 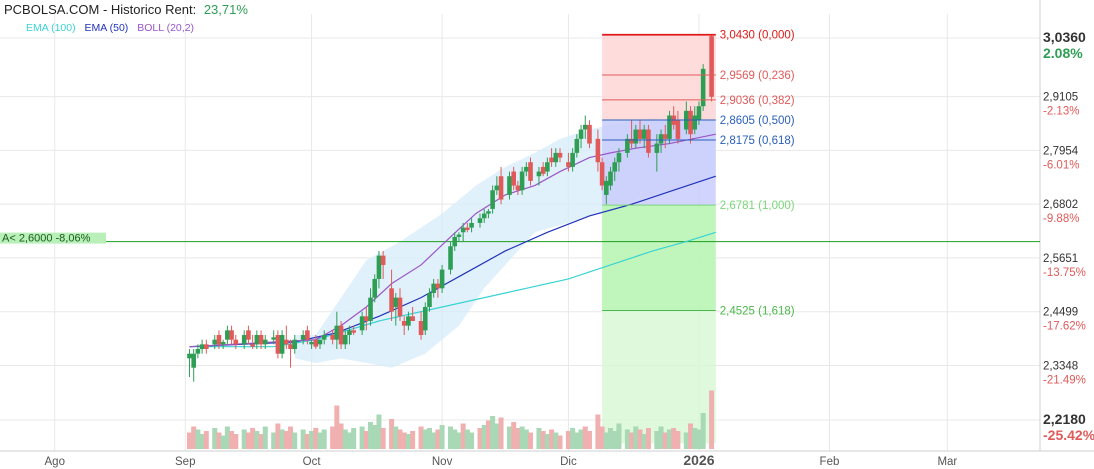 I want to click on legend-ema100: EMA (100), so click(x=51, y=28).